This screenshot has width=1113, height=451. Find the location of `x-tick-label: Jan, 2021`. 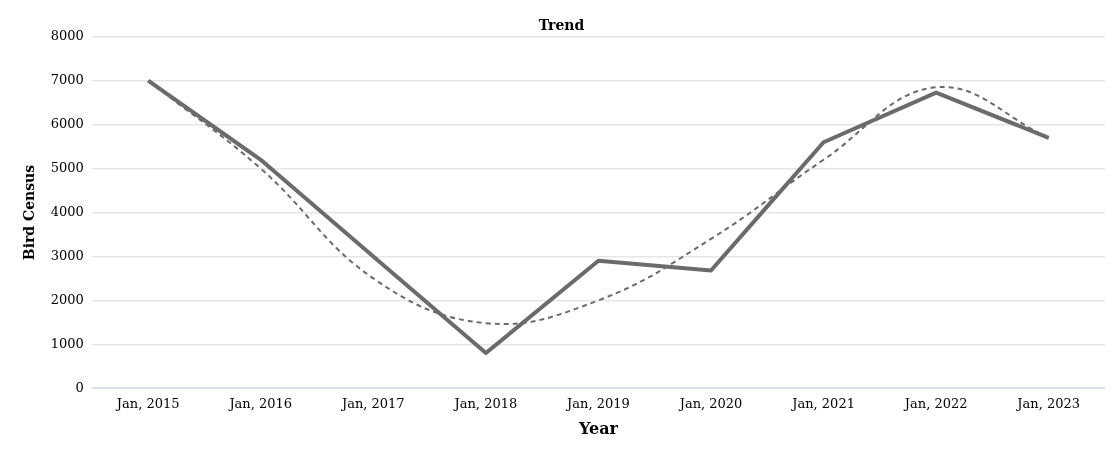

x-tick-label: Jan, 2021 is located at coordinates (822, 404).